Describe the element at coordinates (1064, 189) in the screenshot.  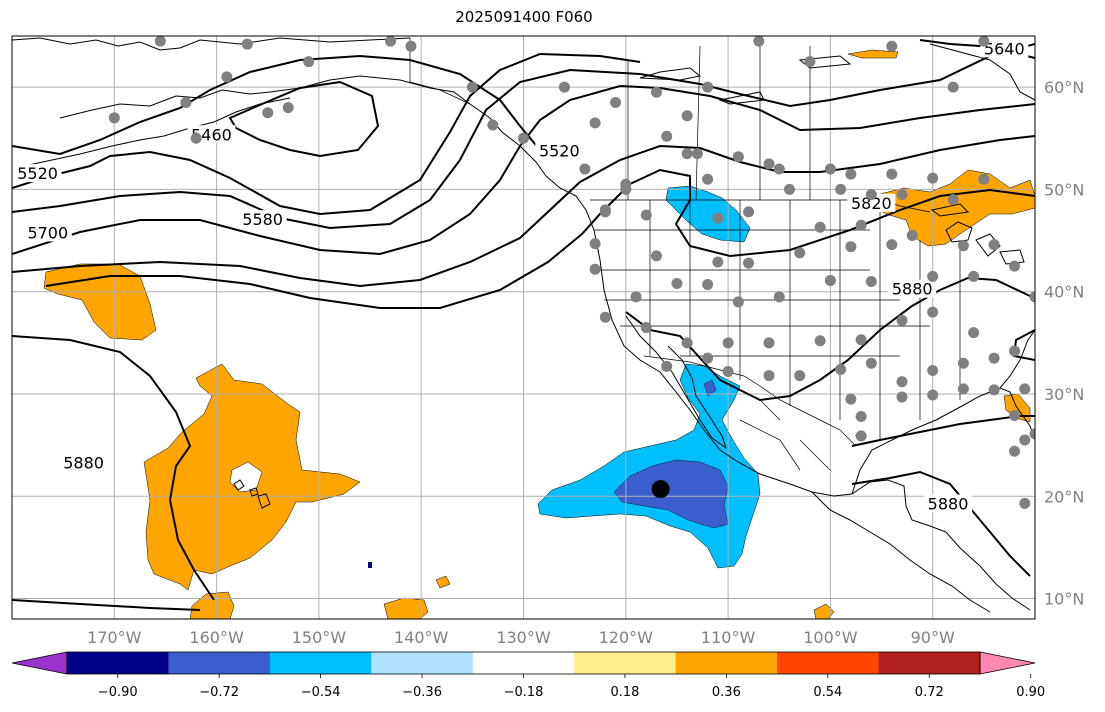
I see `lat-tick-label: 50°N` at that location.